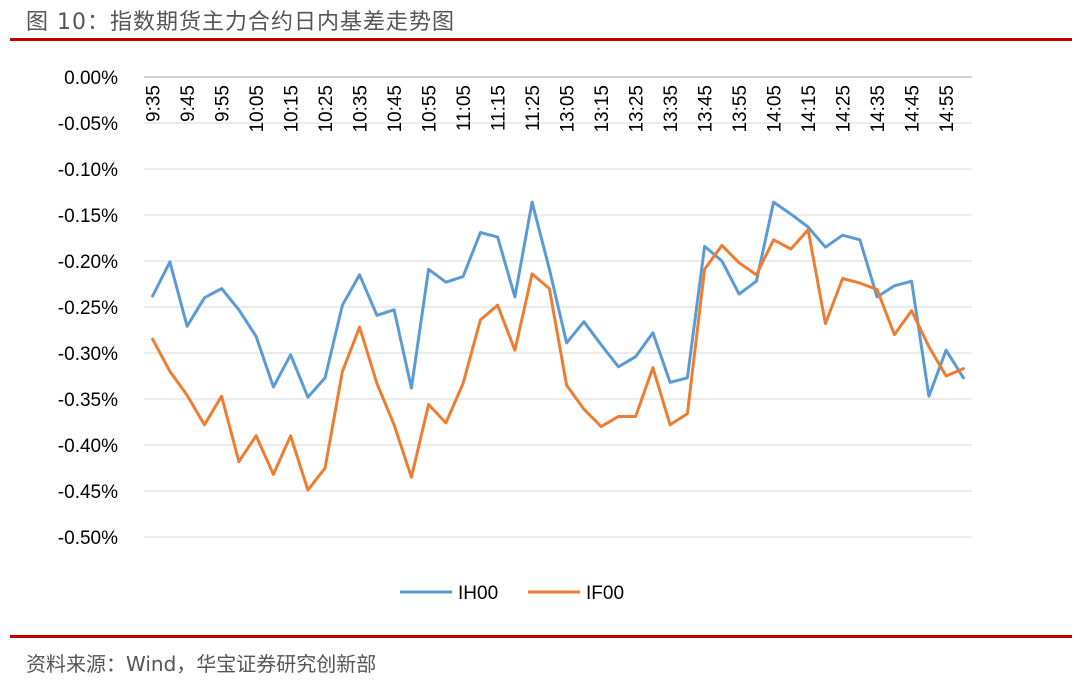  Describe the element at coordinates (947, 109) in the screenshot. I see `x-tick-label: 14:55` at that location.